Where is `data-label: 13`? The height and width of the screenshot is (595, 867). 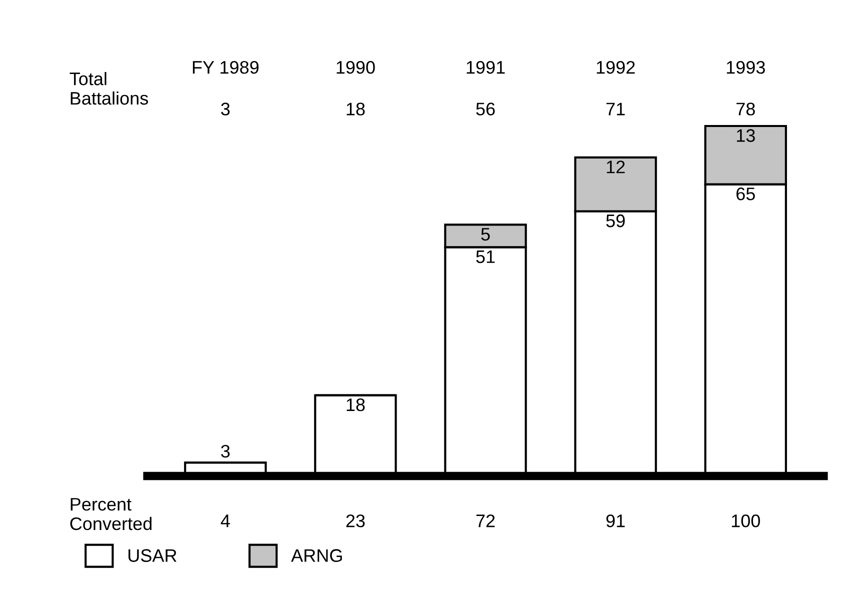 data-label: 13 is located at coordinates (745, 135).